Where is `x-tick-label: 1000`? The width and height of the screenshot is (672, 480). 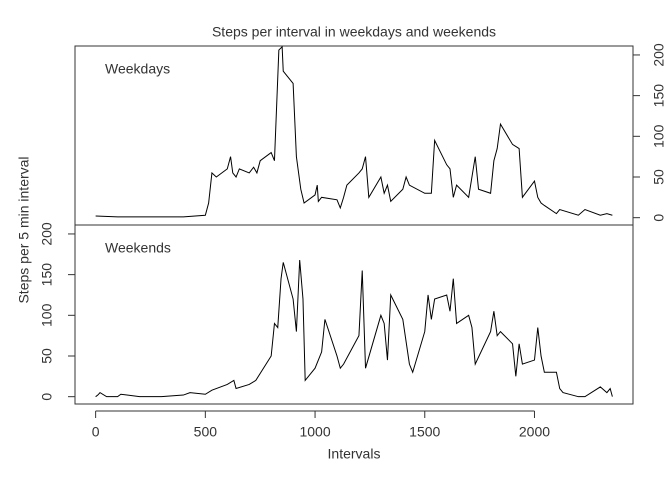
x-tick-label: 1000 is located at coordinates (314, 432).